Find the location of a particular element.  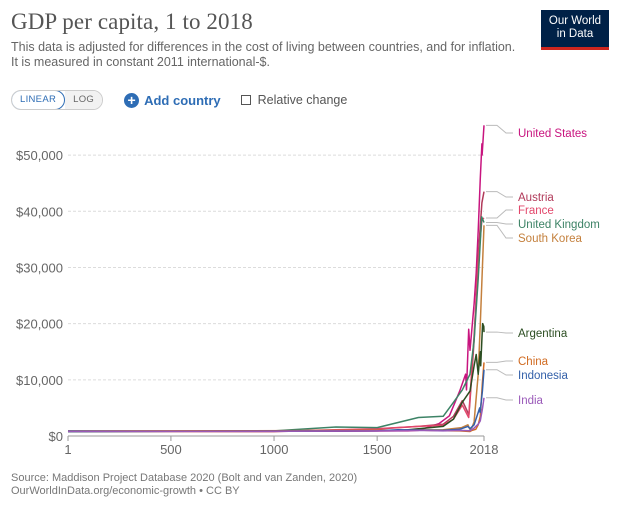

y-tick-label: $40,000 is located at coordinates (39, 211).